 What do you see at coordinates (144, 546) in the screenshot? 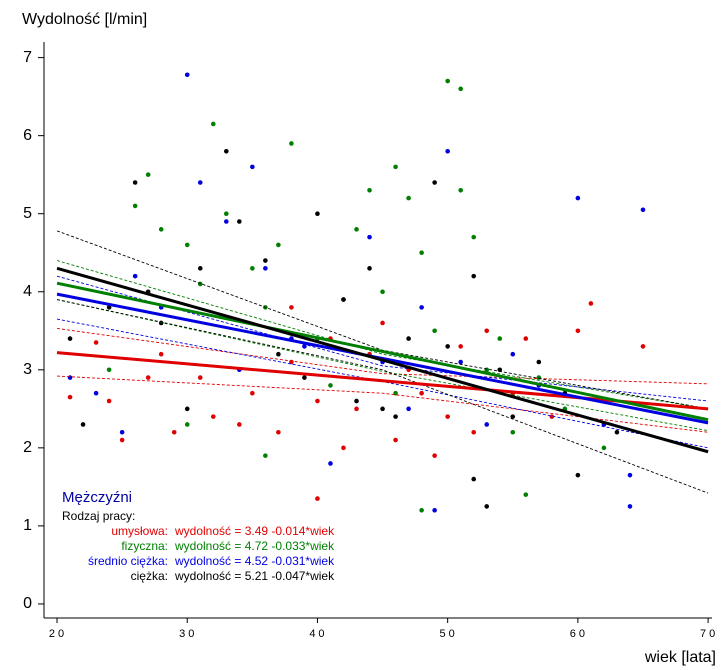
I see `legend-label: fizyczna:` at bounding box center [144, 546].